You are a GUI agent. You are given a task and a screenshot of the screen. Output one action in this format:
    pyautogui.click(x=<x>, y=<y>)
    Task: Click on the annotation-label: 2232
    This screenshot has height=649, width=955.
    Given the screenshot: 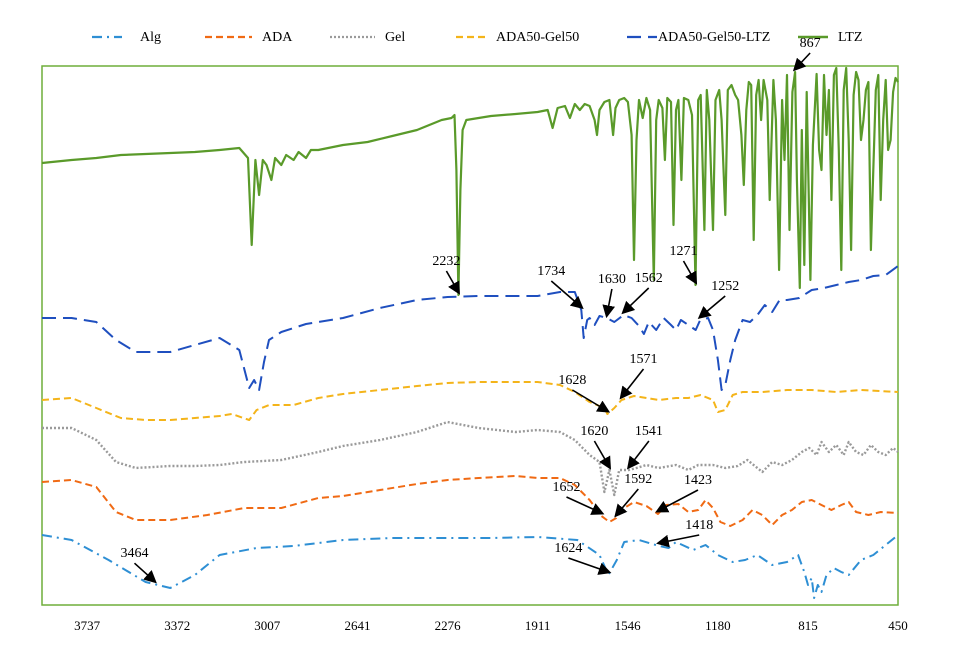 What is the action you would take?
    pyautogui.click(x=446, y=261)
    